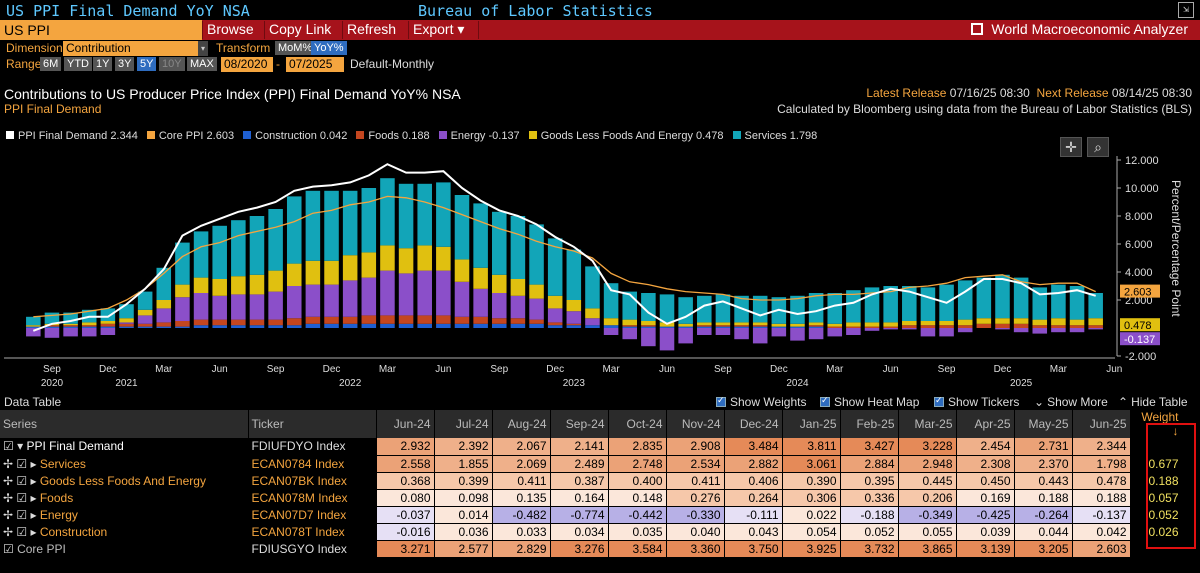 This screenshot has width=1200, height=573. I want to click on legend-item: PPI Final Demand 2.344, so click(72, 136).